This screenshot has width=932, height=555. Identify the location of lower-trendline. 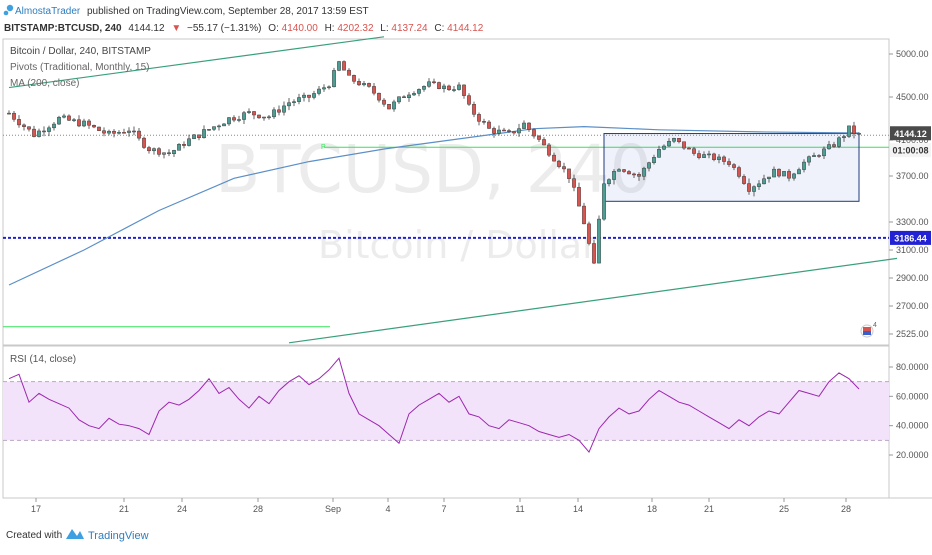
(593, 300).